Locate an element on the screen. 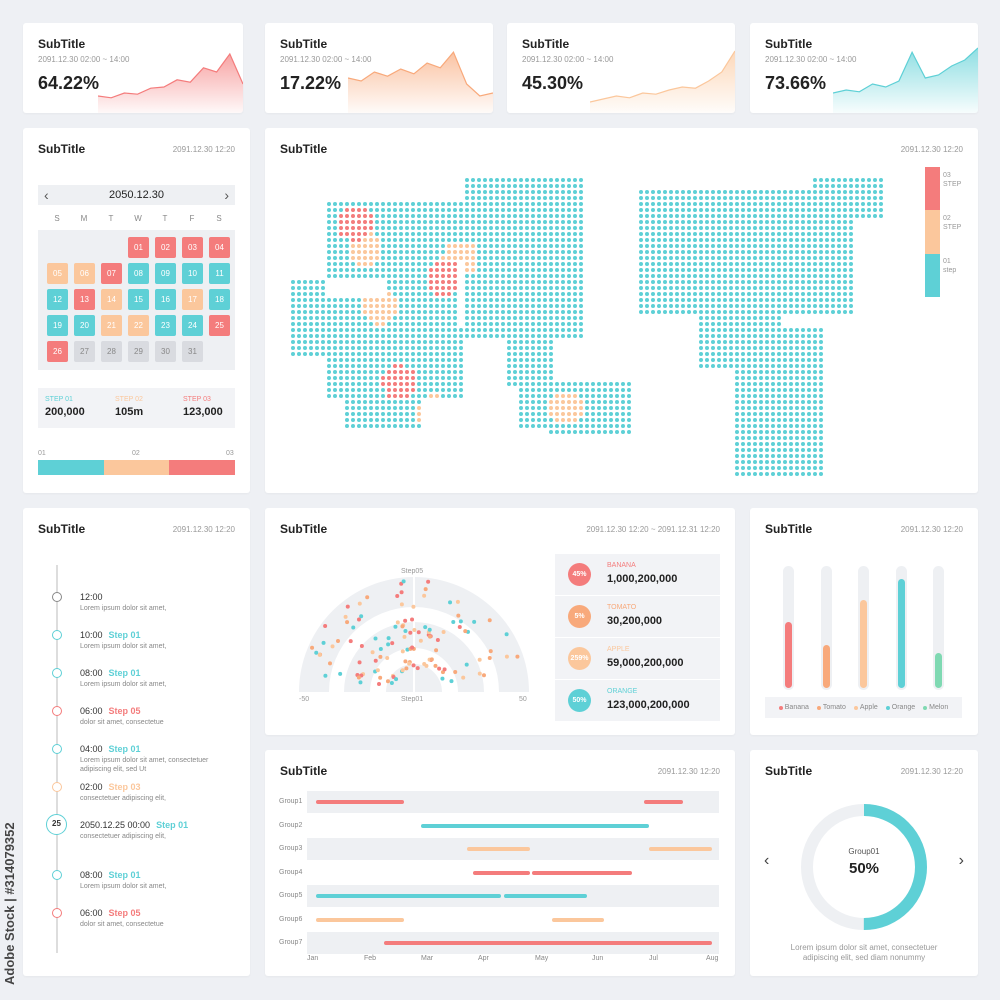  calendar-day: 21 is located at coordinates (111, 325).